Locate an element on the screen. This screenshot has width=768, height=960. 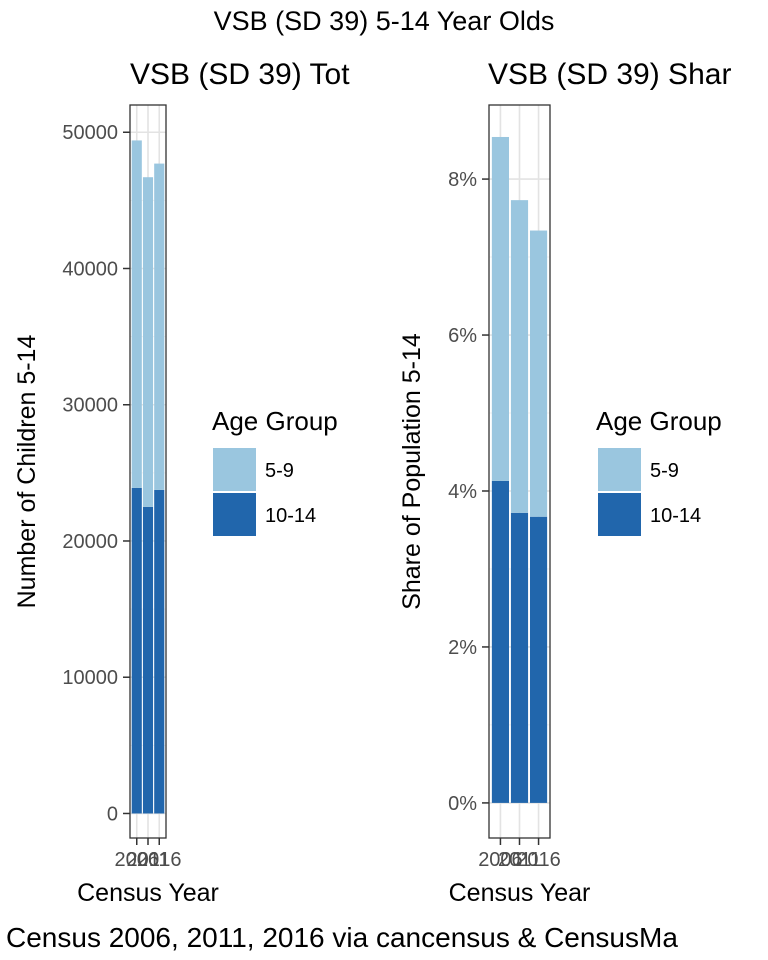
y-tick-label: 0% is located at coordinates (462, 804).